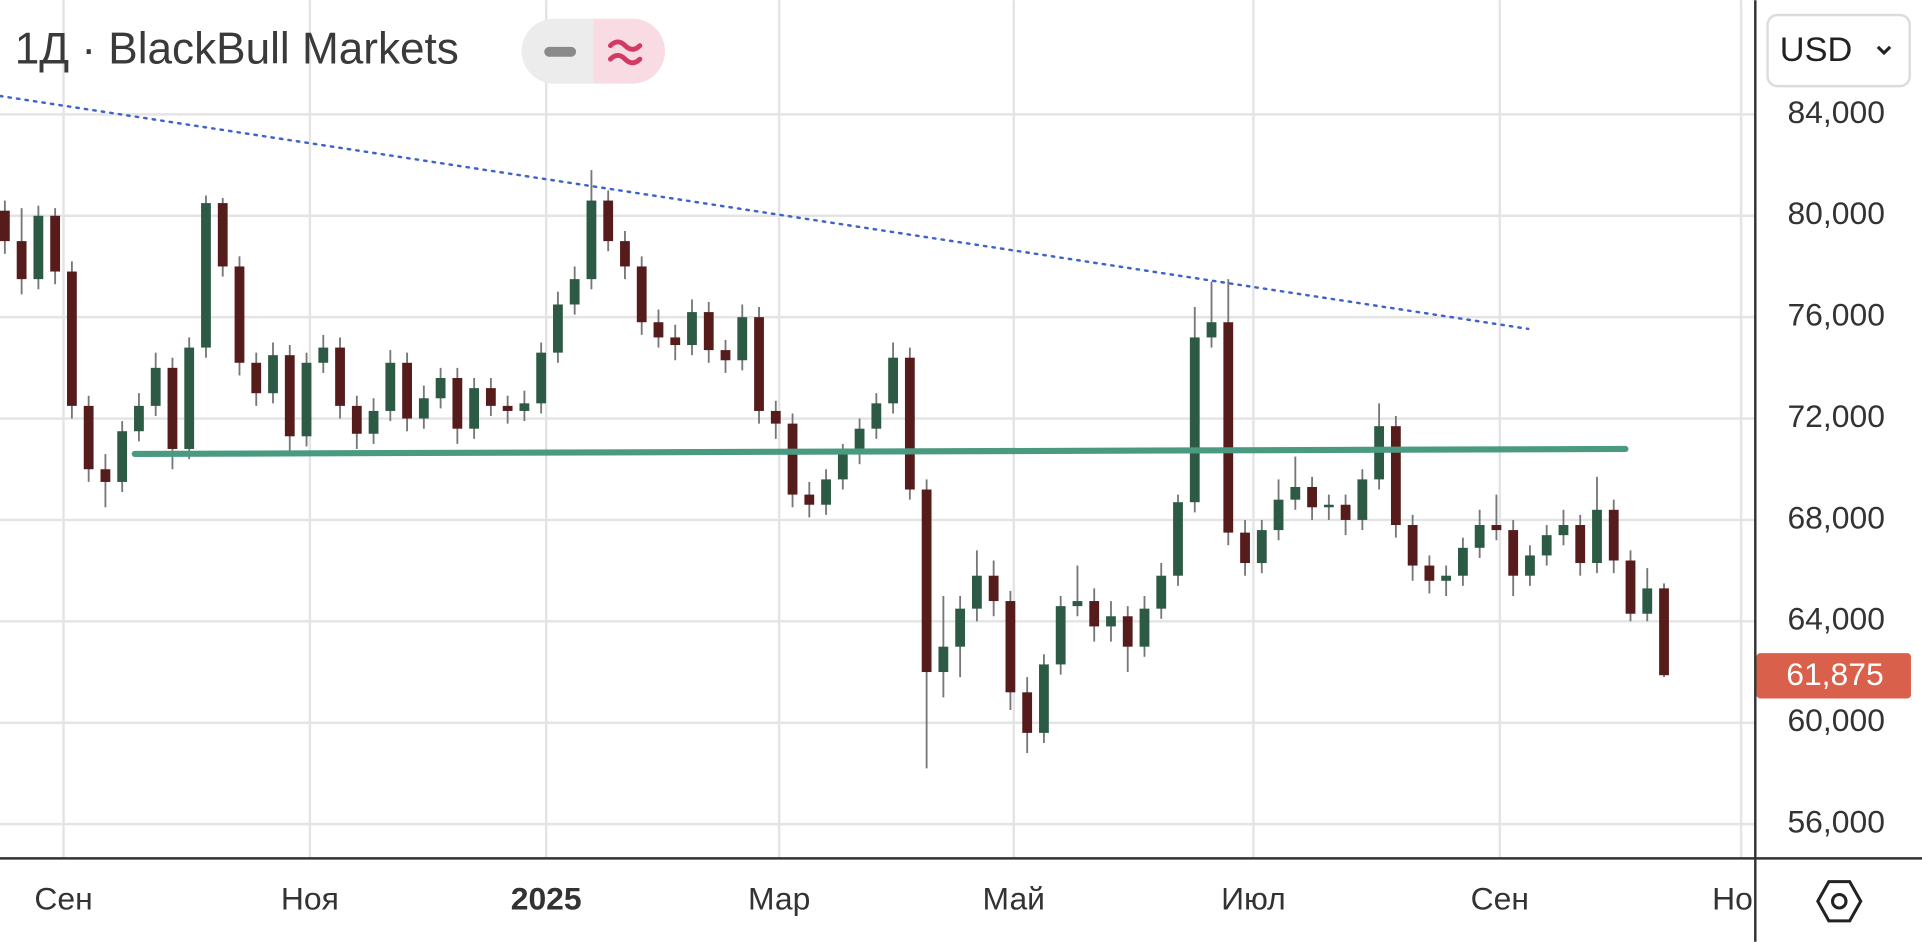 This screenshot has height=942, width=1922. I want to click on settings-icon, so click(1839, 901).